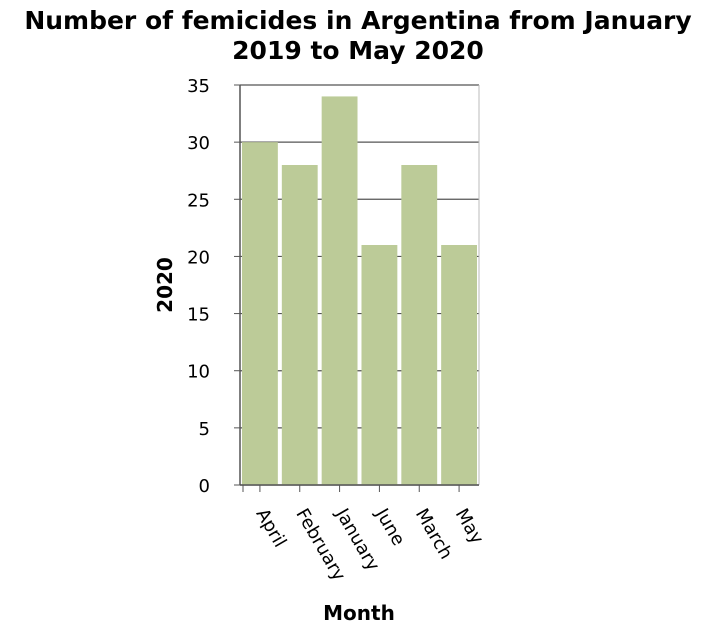 The width and height of the screenshot is (716, 634). I want to click on bar-march, so click(419, 325).